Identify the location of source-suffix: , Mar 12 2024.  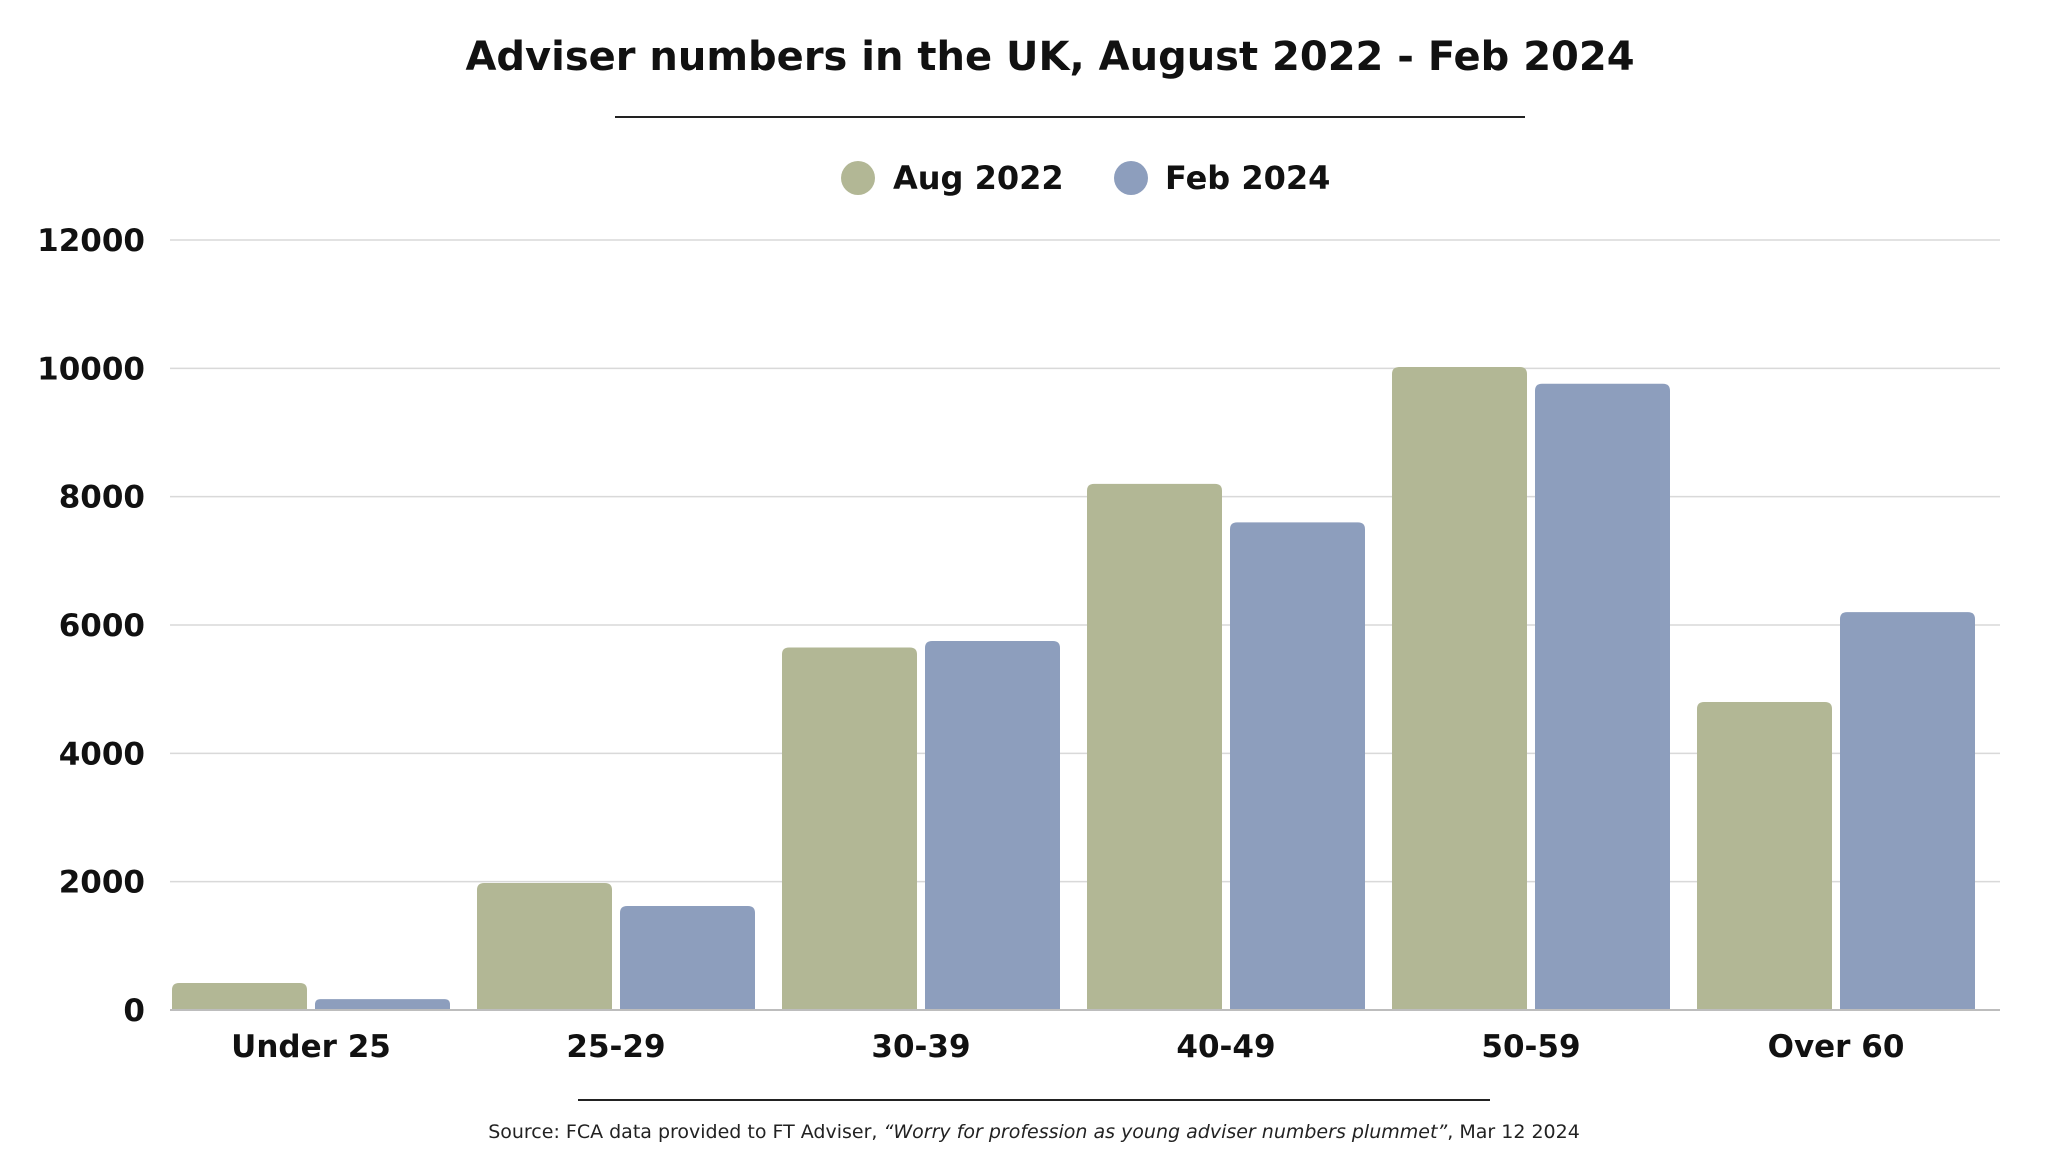
(1513, 1132).